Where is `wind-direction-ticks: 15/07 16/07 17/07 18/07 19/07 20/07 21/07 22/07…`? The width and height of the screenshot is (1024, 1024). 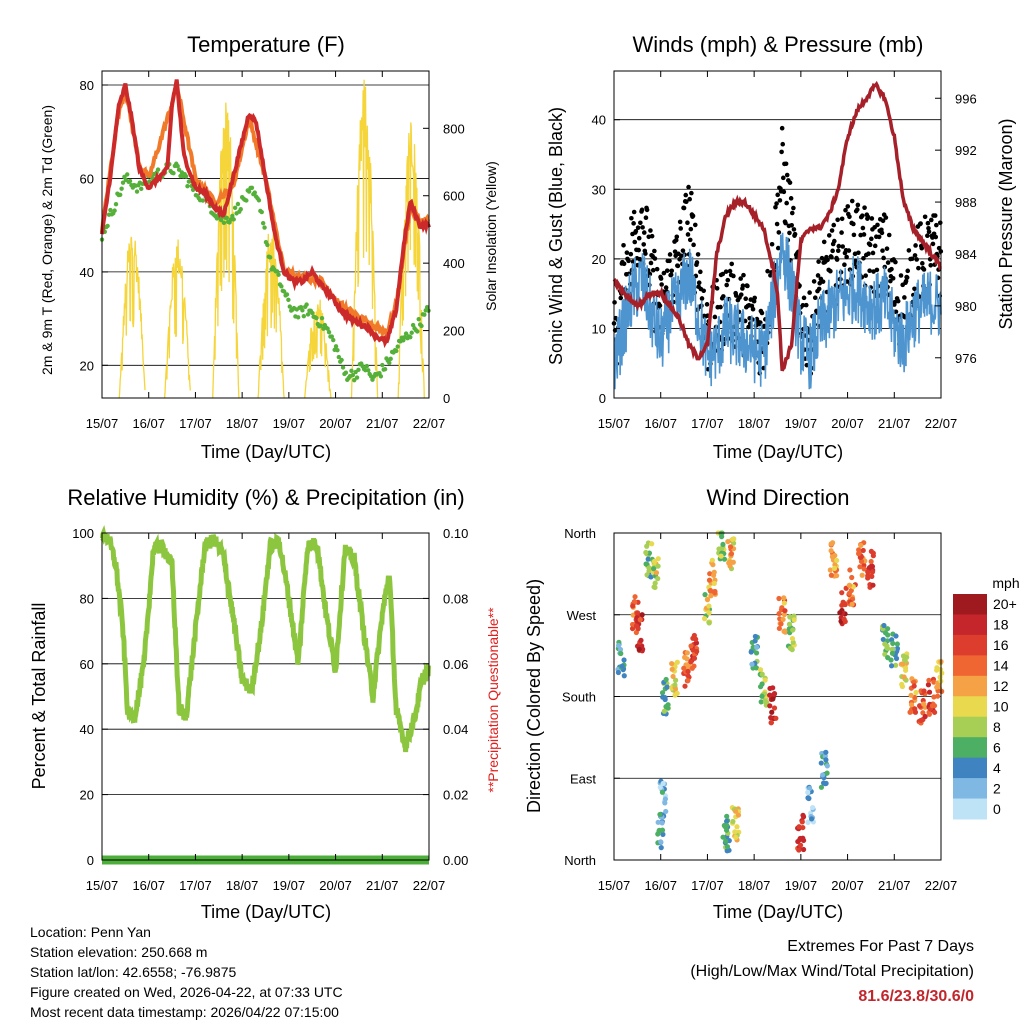
wind-direction-ticks: 15/07 16/07 17/07 18/07 19/07 20/07 21/07 22/07… is located at coordinates (759, 709).